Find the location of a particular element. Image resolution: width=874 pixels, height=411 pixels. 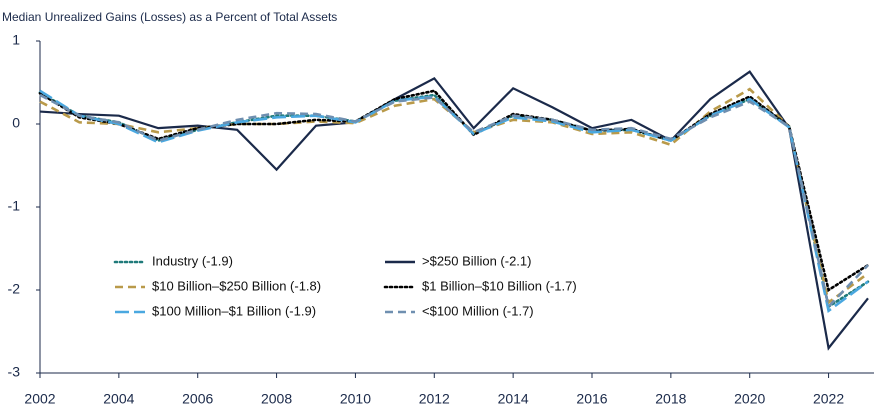

legend-label: $100 Million–$1 Billion (-1.9) is located at coordinates (234, 310).